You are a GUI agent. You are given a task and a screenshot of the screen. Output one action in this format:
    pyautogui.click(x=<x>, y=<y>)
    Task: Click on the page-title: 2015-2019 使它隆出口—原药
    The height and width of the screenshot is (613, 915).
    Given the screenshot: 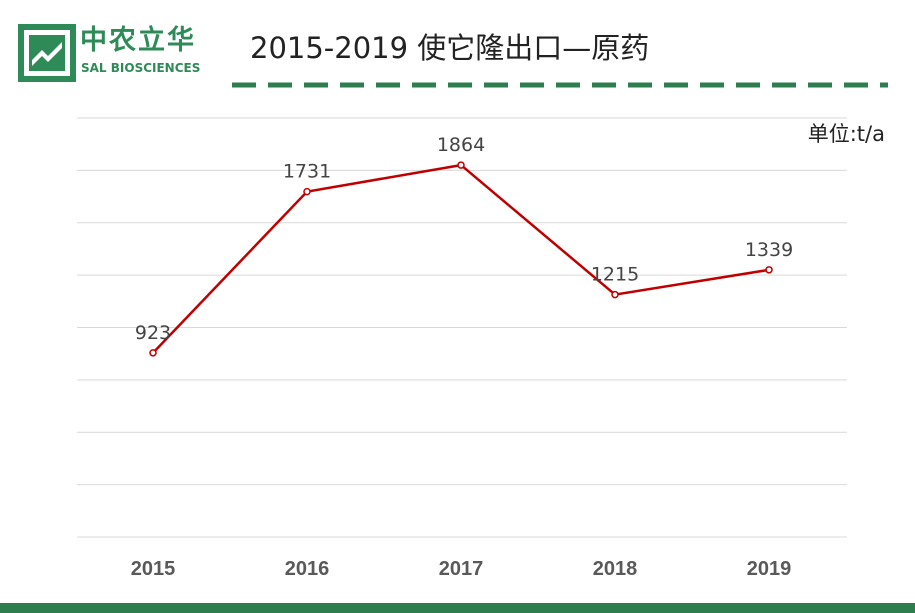 What is the action you would take?
    pyautogui.click(x=450, y=48)
    